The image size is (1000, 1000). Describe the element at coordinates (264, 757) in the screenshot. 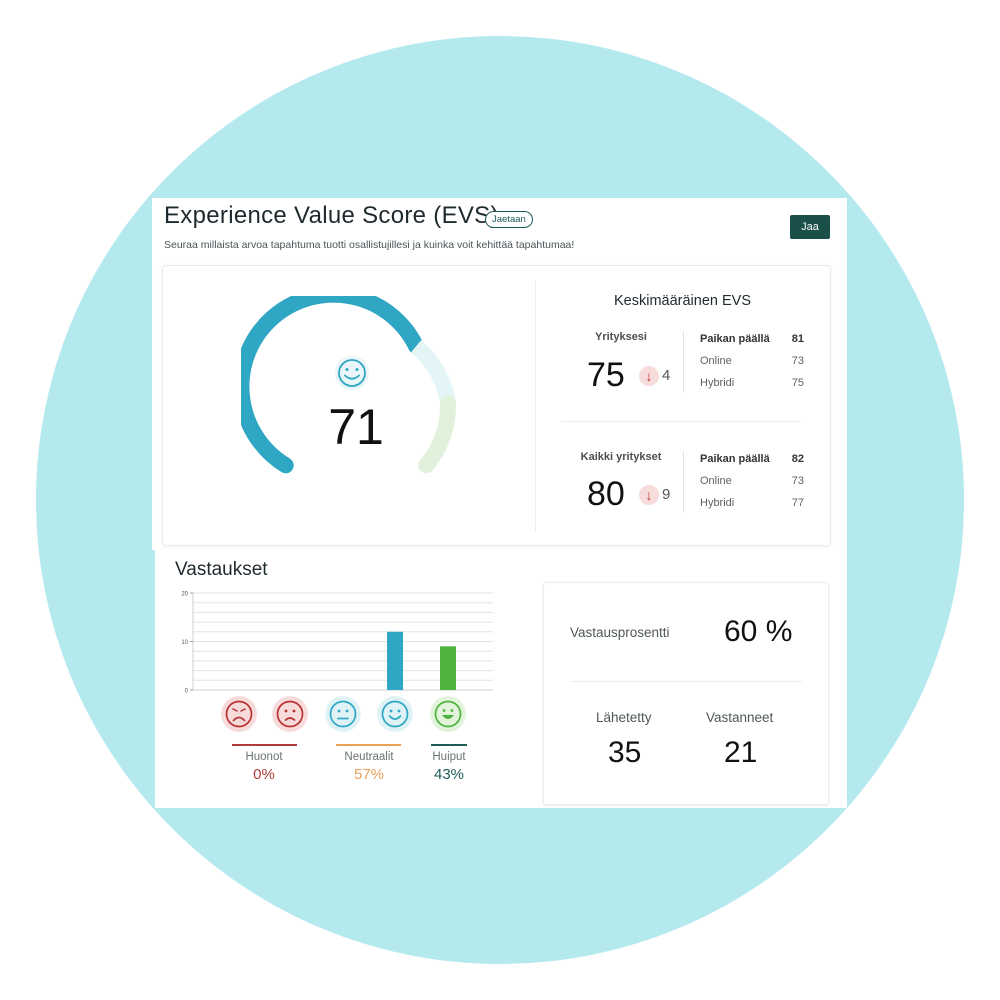

I see `poor-group-label: Huonot` at that location.